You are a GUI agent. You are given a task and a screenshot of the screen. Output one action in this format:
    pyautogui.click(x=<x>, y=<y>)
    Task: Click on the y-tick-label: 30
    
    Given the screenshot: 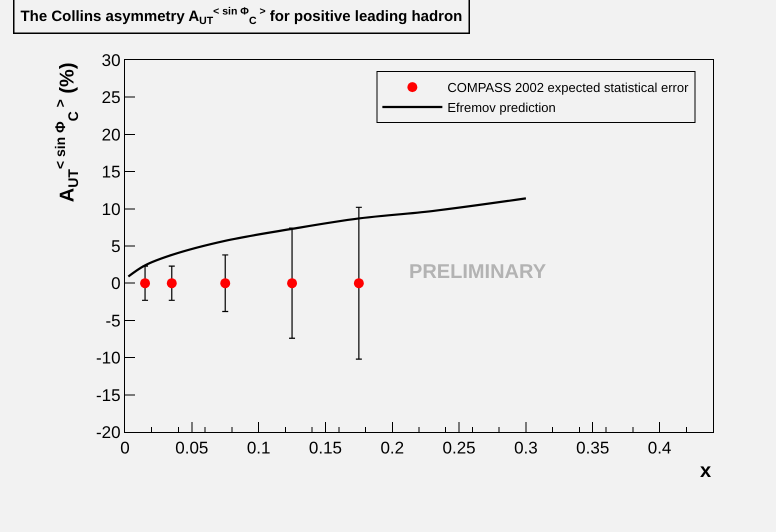 What is the action you would take?
    pyautogui.click(x=111, y=60)
    